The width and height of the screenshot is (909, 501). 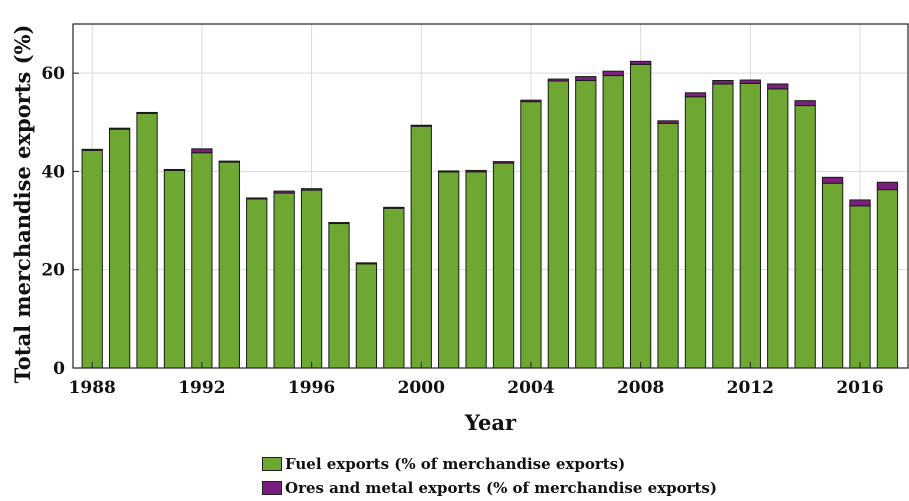 What do you see at coordinates (272, 488) in the screenshot?
I see `legend-swatch-ores` at bounding box center [272, 488].